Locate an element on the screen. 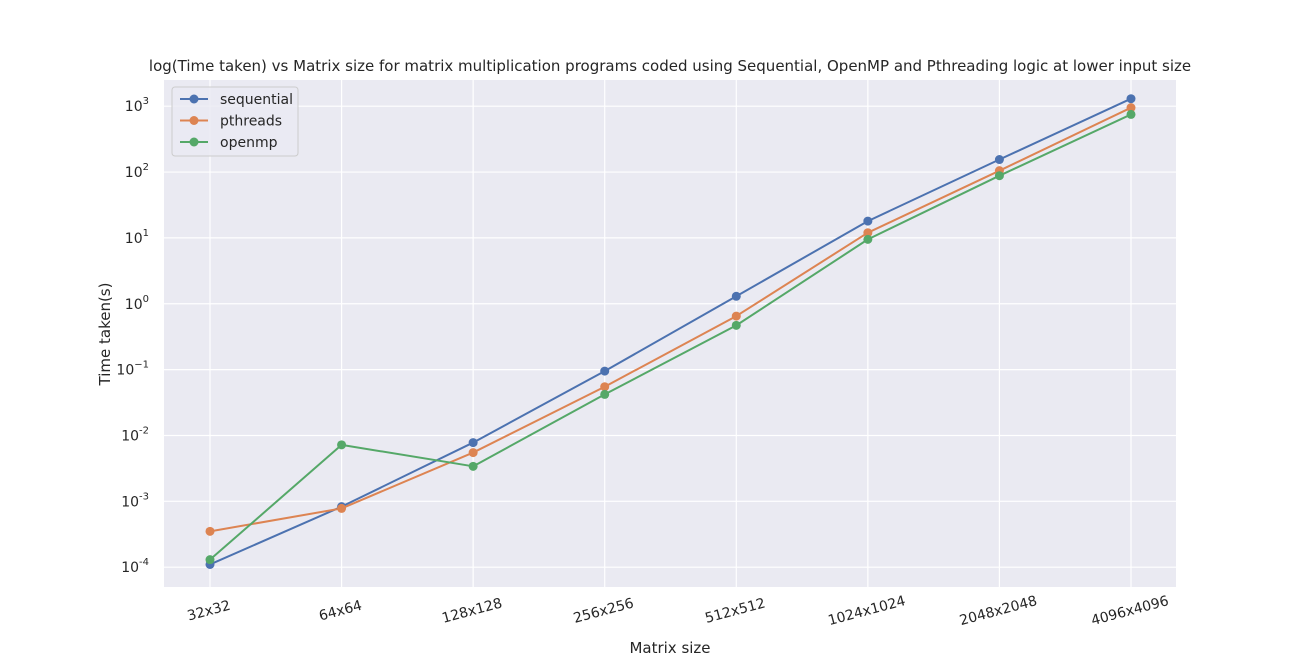 This screenshot has width=1308, height=662. legend-label: sequential is located at coordinates (256, 100).